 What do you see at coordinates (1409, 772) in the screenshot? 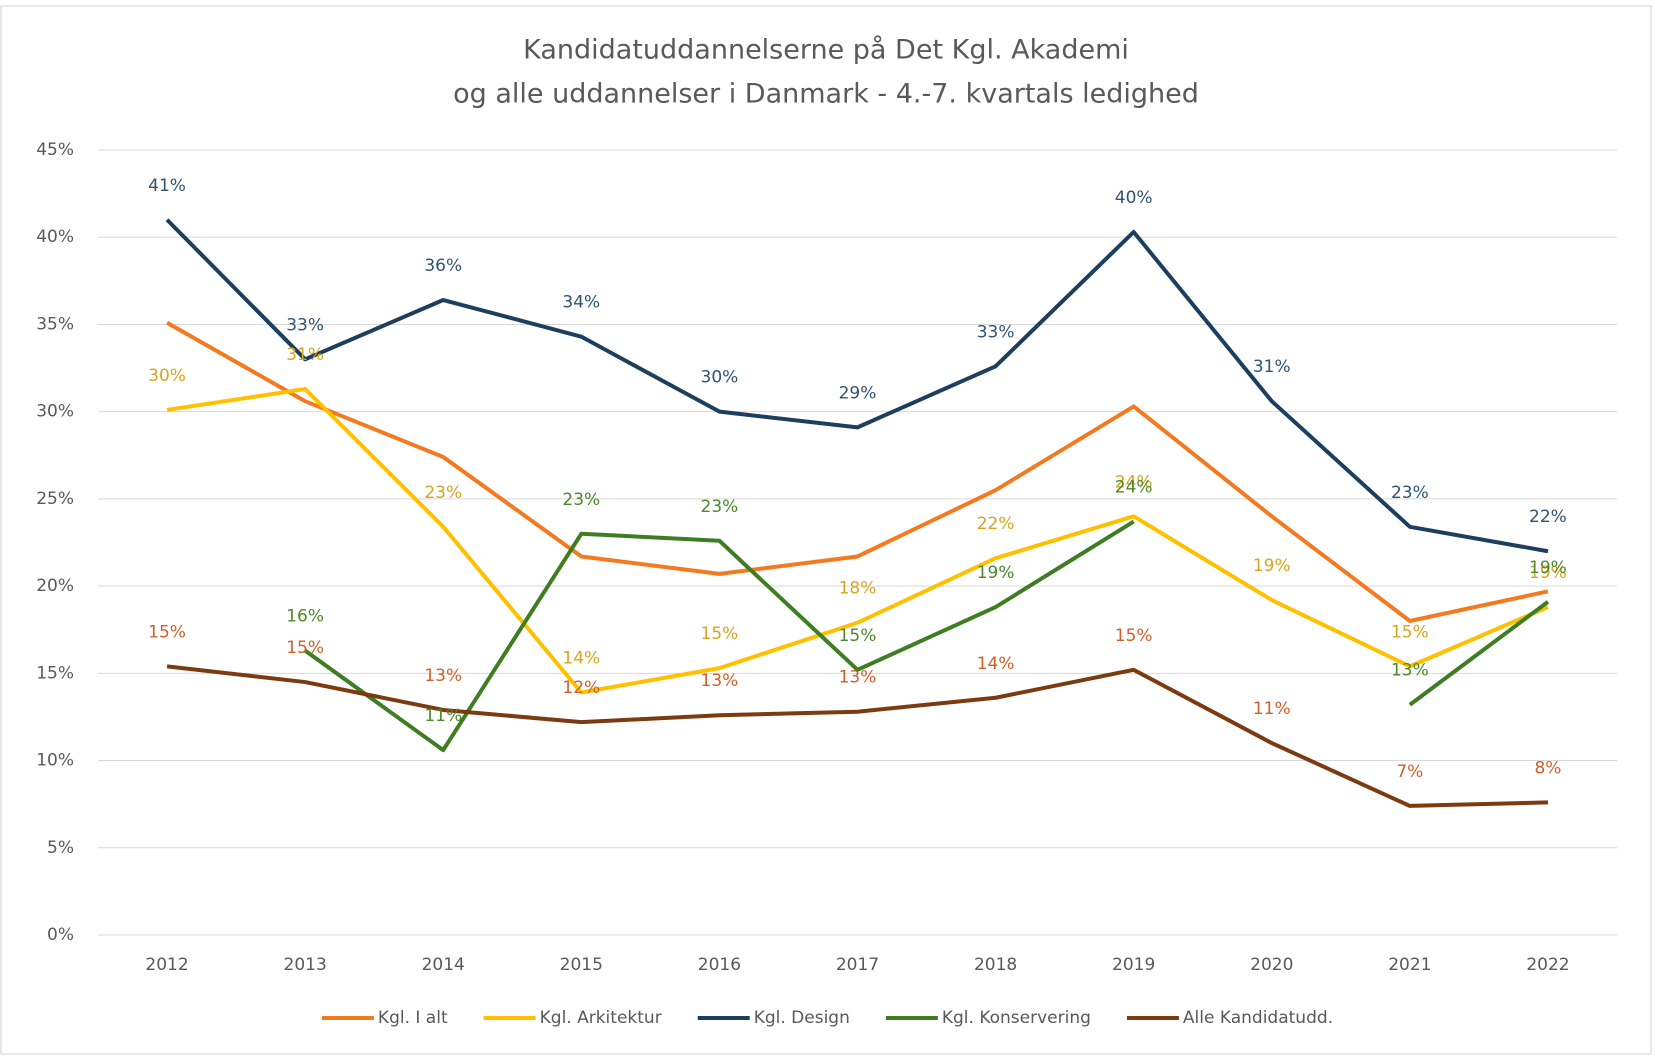
I see `data-label: 7%` at bounding box center [1409, 772].